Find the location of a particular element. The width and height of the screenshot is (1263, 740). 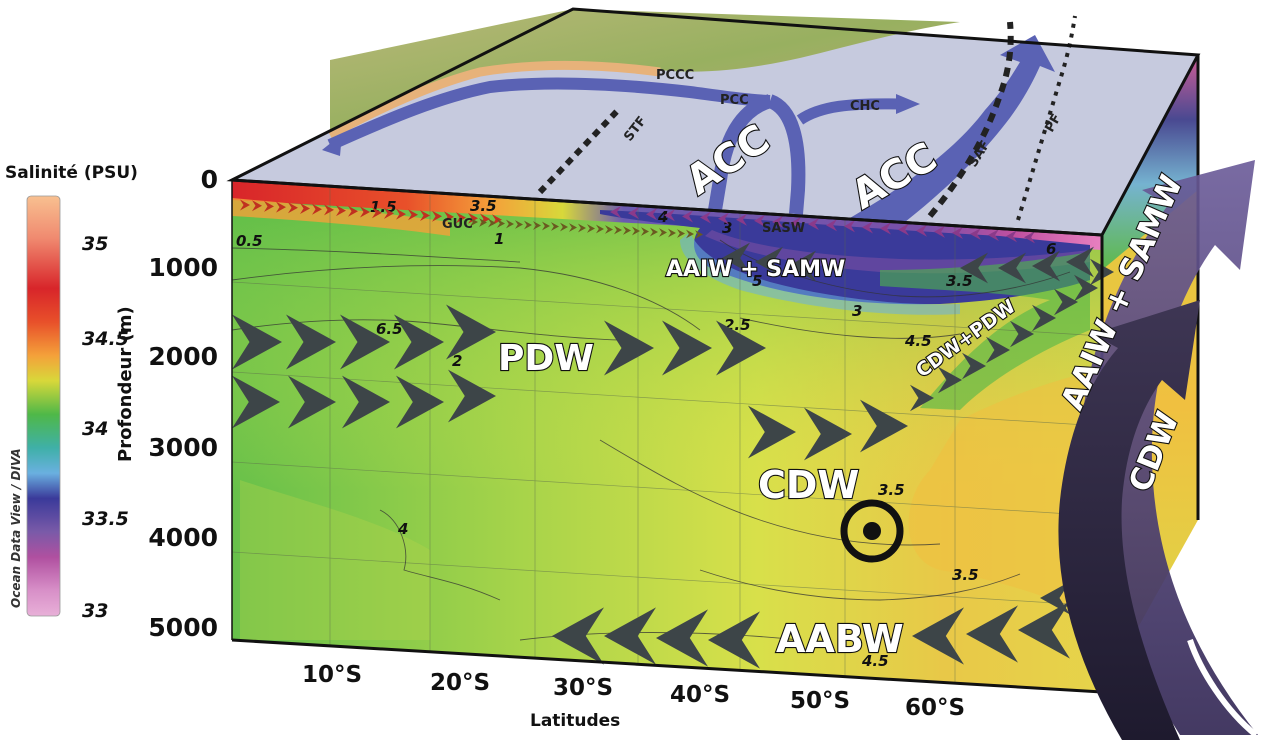

label-aabw: AABW is located at coordinates (840, 639).